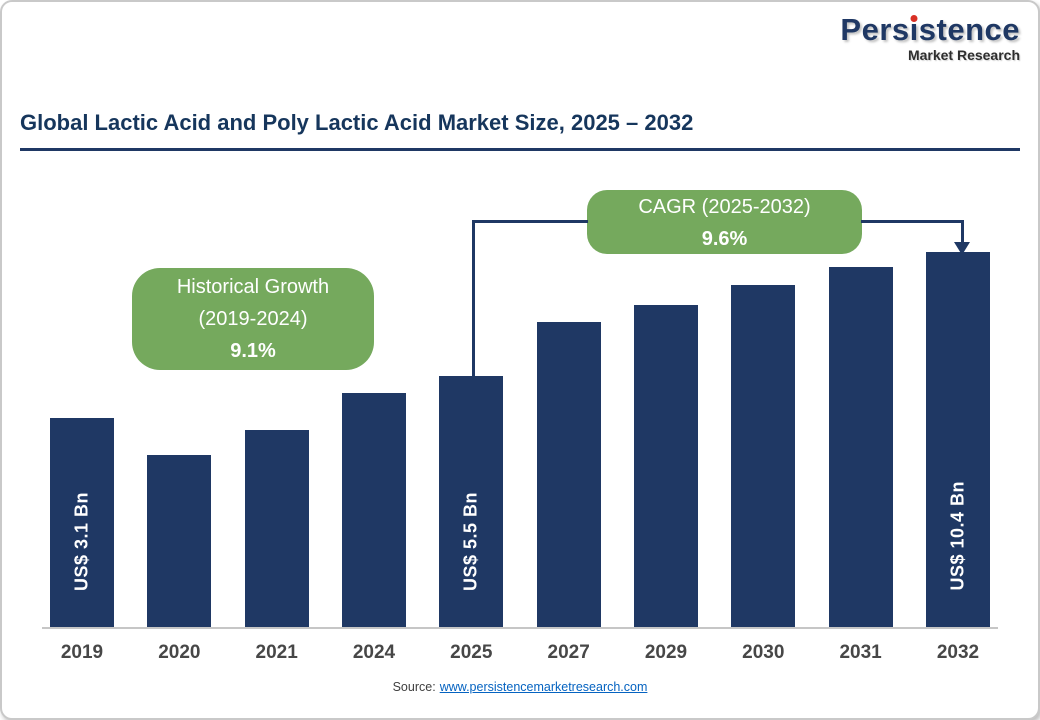  I want to click on connector-line-from-2025-bar, so click(473, 298).